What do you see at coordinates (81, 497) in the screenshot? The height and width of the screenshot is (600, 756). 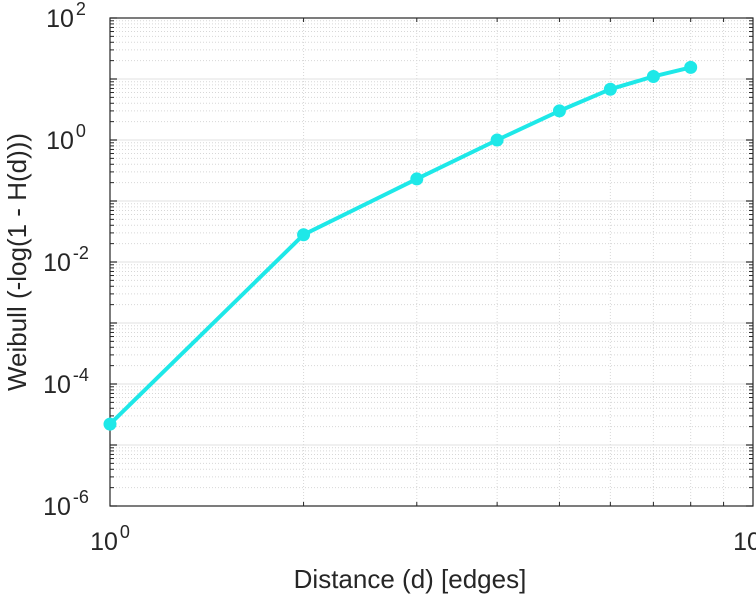 I see `y-tick-exponent: -6` at bounding box center [81, 497].